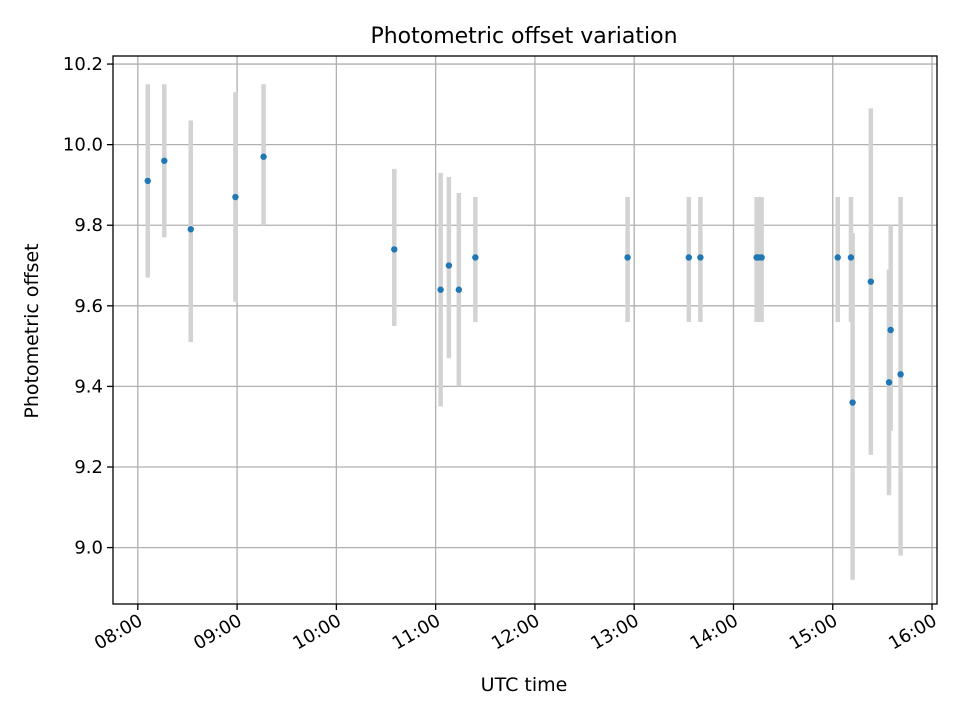 The height and width of the screenshot is (720, 960). Describe the element at coordinates (316, 632) in the screenshot. I see `x-tick-label: 10:00` at that location.